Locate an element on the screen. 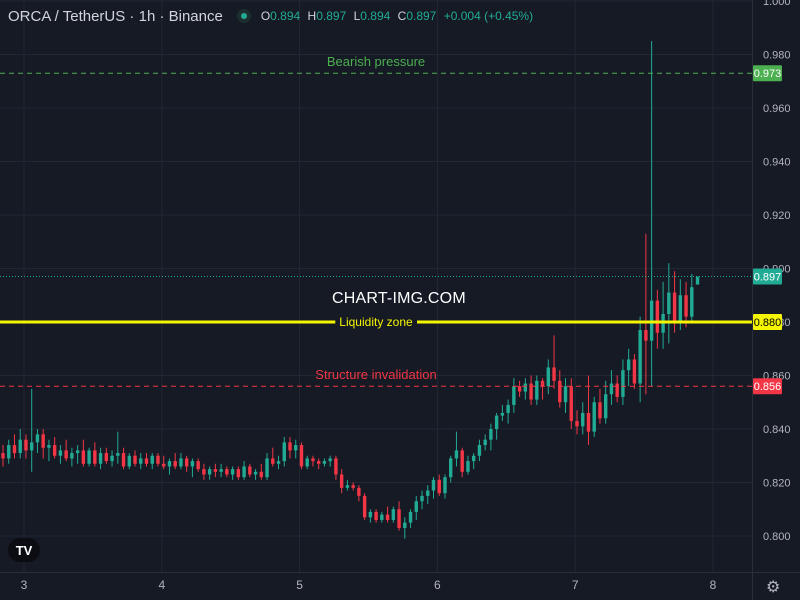  gear-icon: ⚙ is located at coordinates (773, 587).